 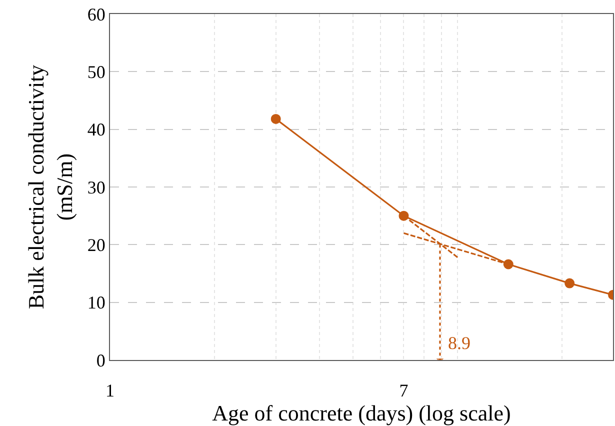 I want to click on y-tick-label: 20, so click(x=96, y=244).